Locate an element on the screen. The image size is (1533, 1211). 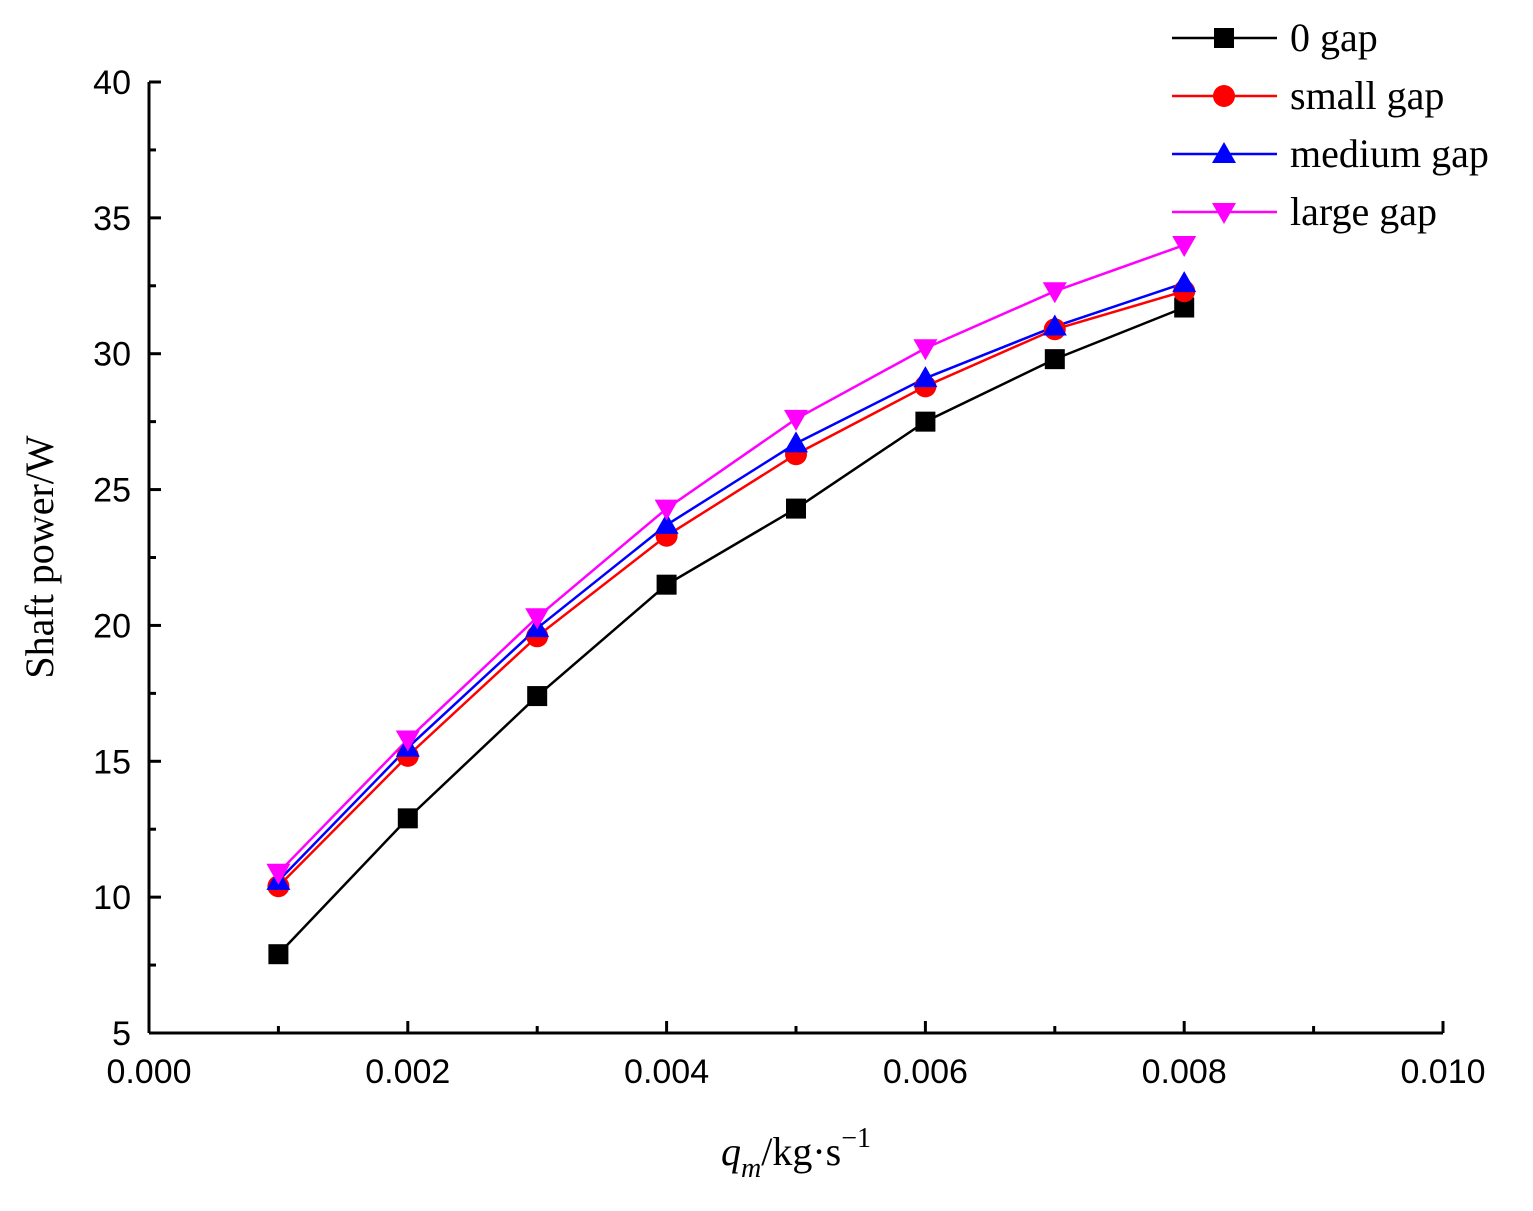
x-tick-label: 0.008 is located at coordinates (1184, 1072).